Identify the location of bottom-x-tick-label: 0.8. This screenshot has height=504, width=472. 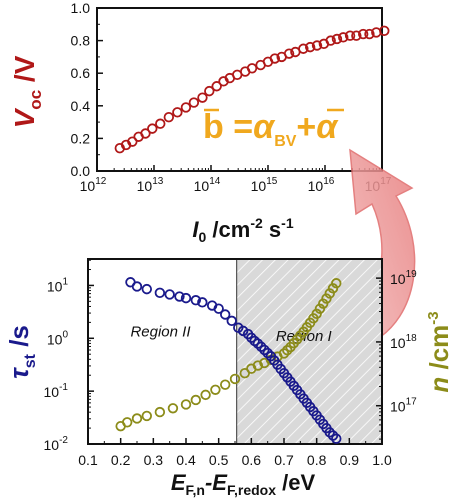
(317, 460).